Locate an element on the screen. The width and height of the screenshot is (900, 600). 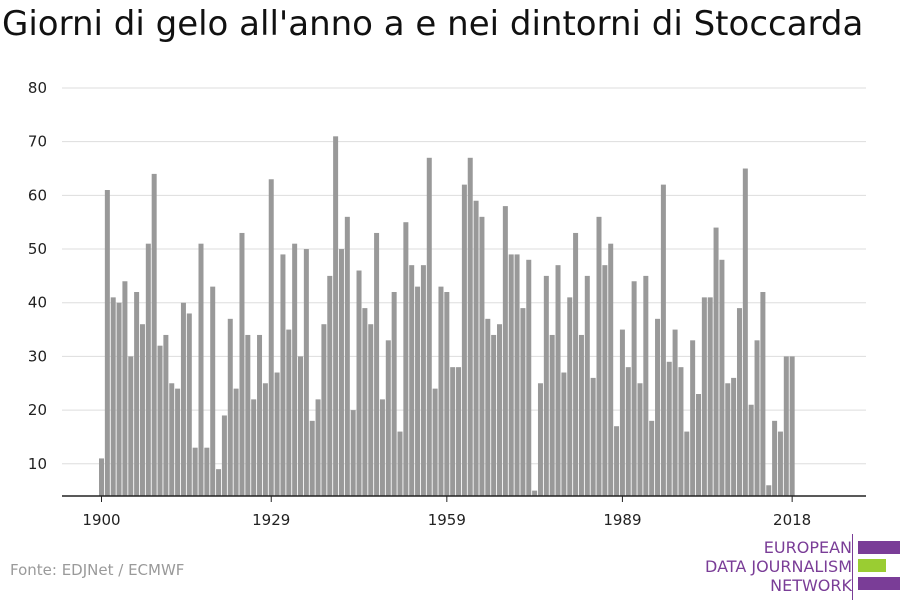
bar-1954 is located at coordinates (418, 391).